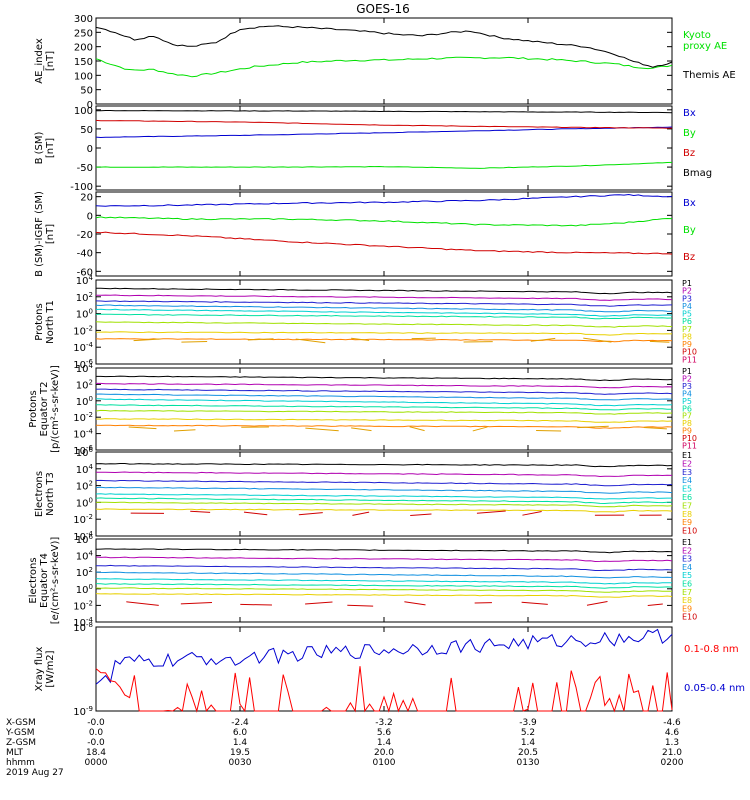 The height and width of the screenshot is (800, 750). What do you see at coordinates (528, 723) in the screenshot?
I see `footer-value: -3.9` at bounding box center [528, 723].